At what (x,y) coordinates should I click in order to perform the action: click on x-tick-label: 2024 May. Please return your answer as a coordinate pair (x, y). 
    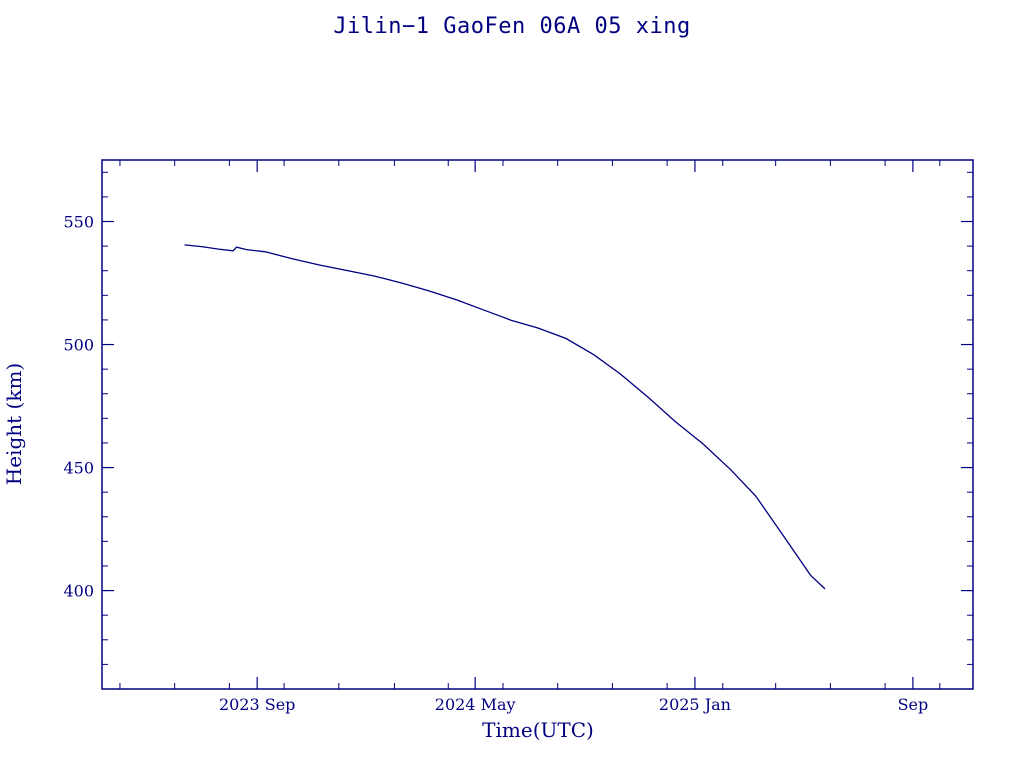
    Looking at the image, I should click on (475, 704).